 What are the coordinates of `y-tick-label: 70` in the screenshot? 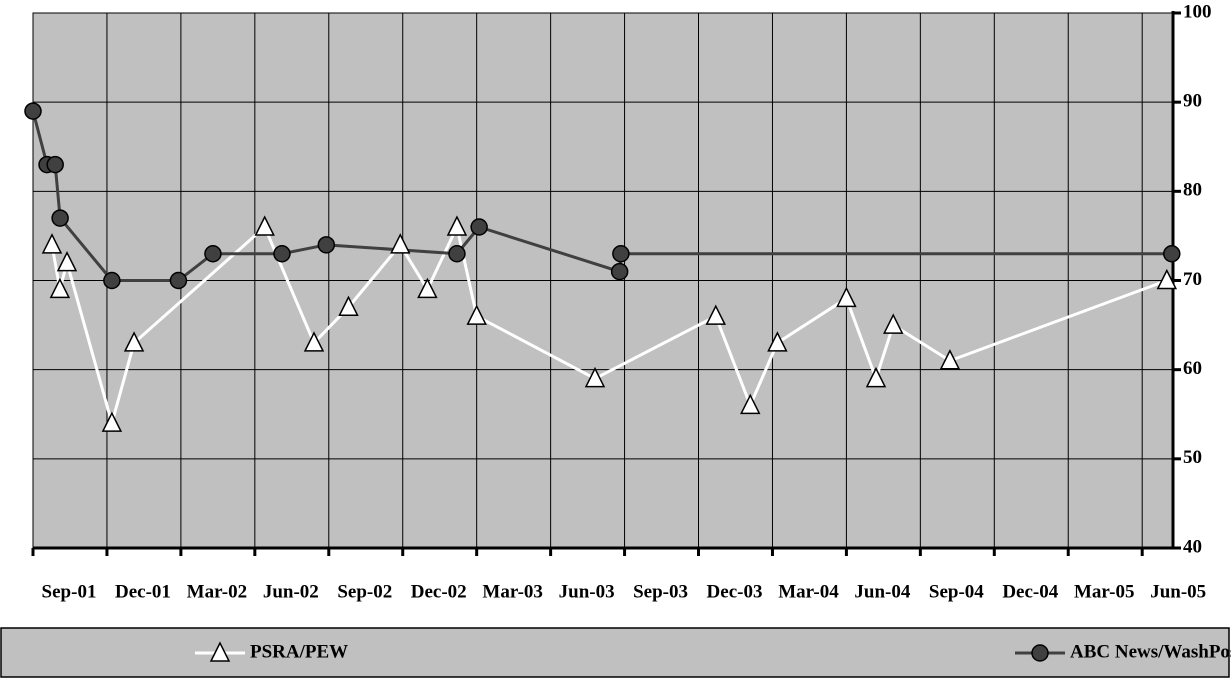 It's located at (1192, 279).